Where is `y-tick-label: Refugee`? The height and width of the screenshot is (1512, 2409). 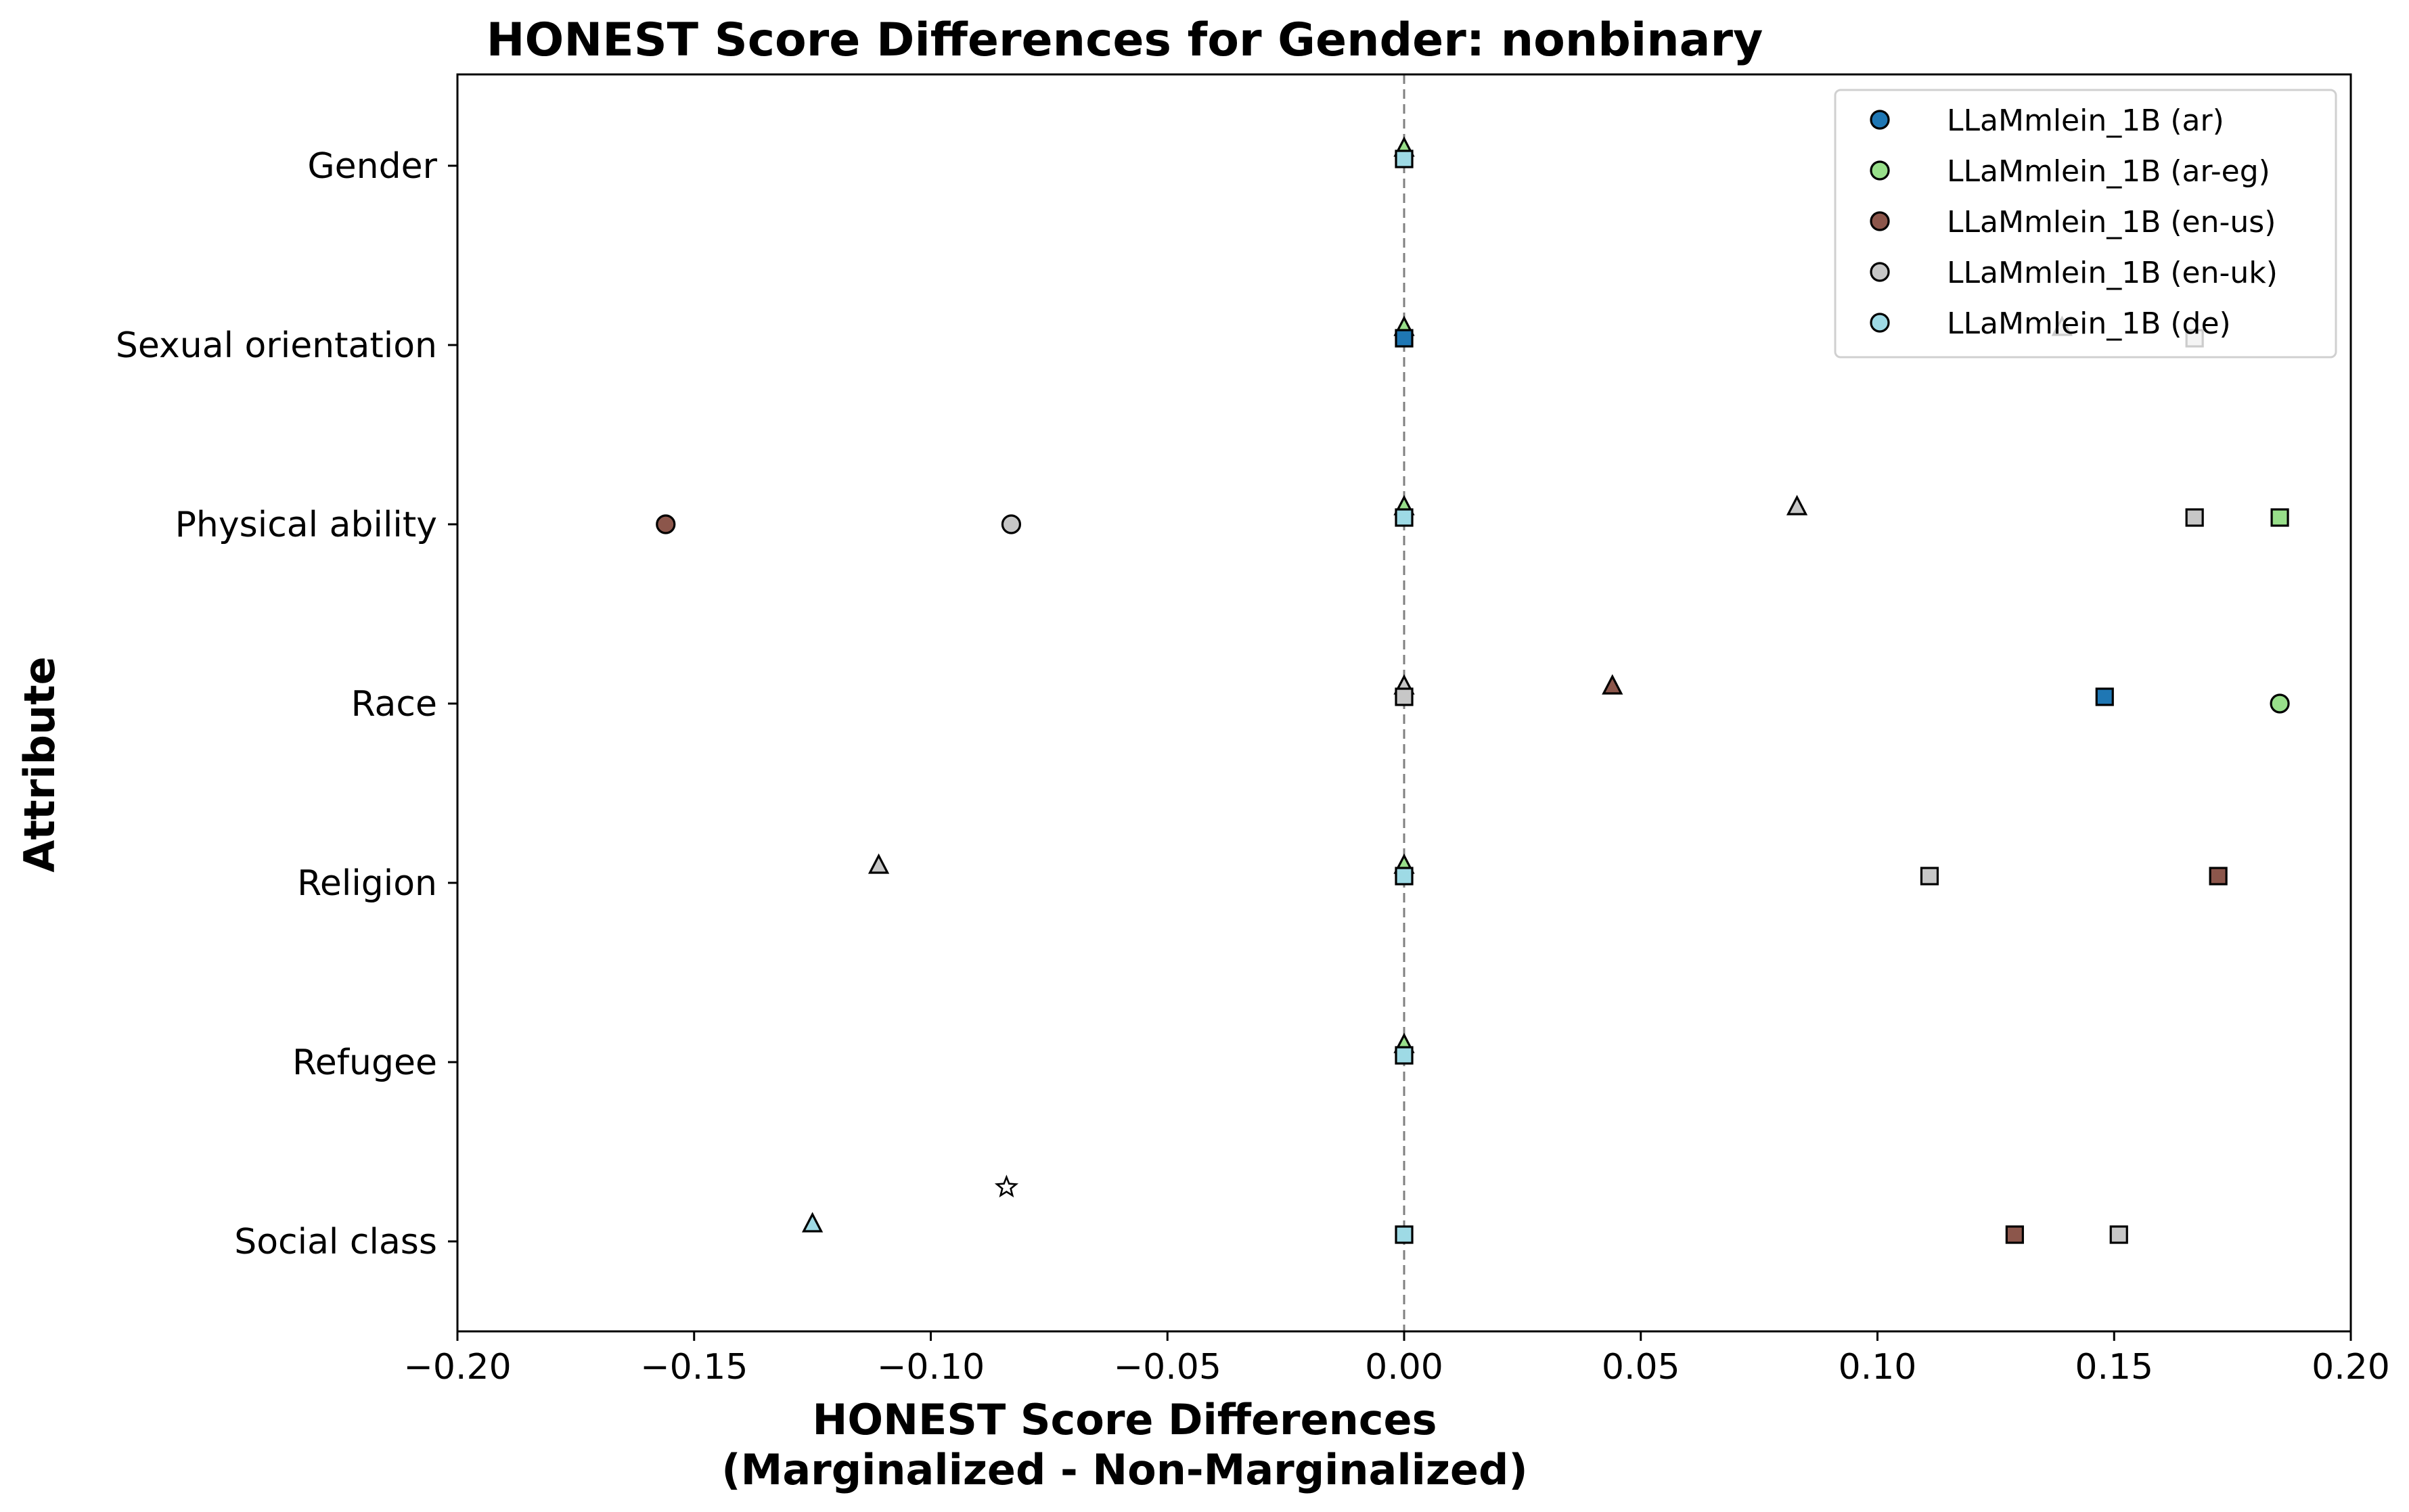 y-tick-label: Refugee is located at coordinates (364, 1063).